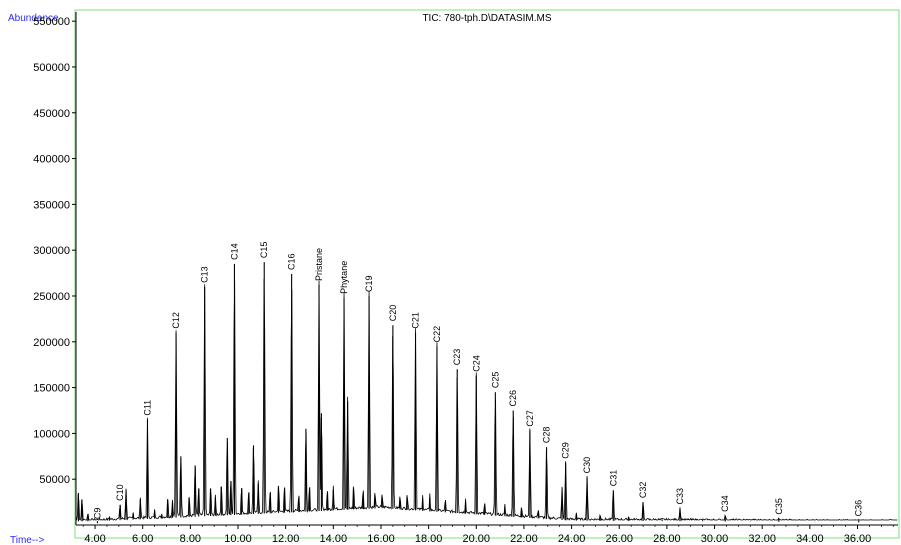 This screenshot has width=901, height=545. What do you see at coordinates (238, 539) in the screenshot?
I see `x-tick-label: 10.00` at bounding box center [238, 539].